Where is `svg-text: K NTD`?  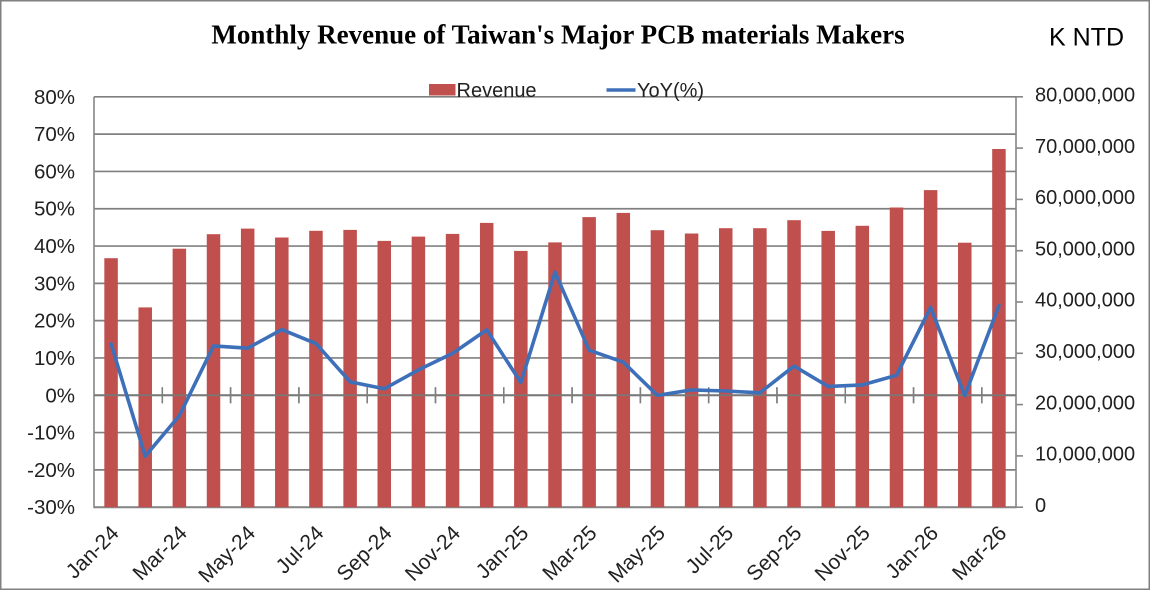
svg-text: K NTD is located at coordinates (1086, 38).